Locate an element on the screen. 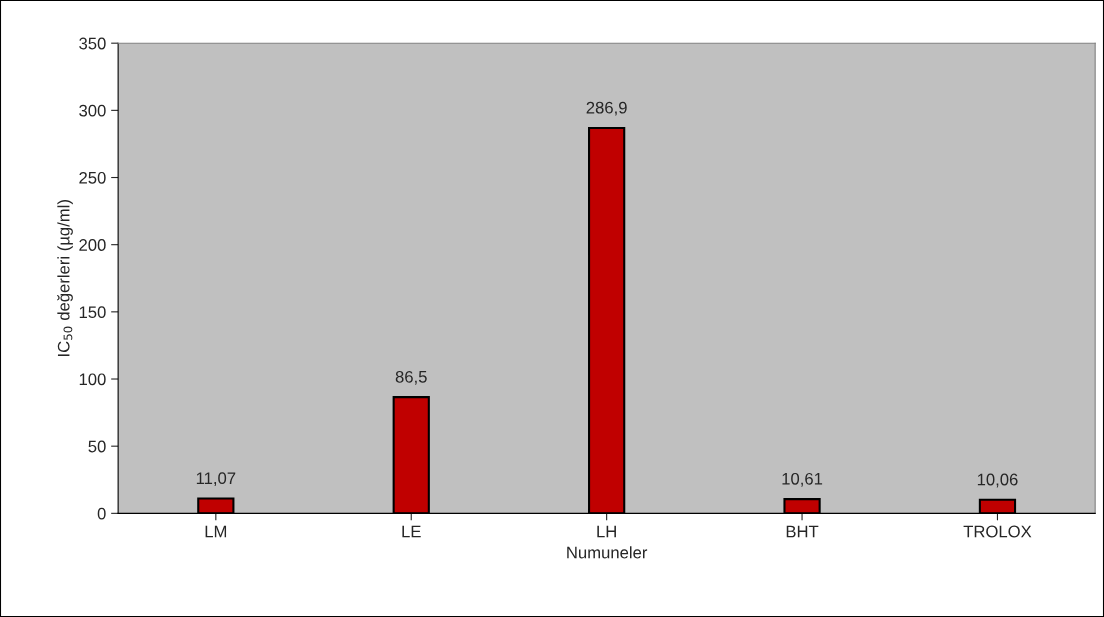 This screenshot has width=1104, height=617. y-tick-label: 100 is located at coordinates (92, 379).